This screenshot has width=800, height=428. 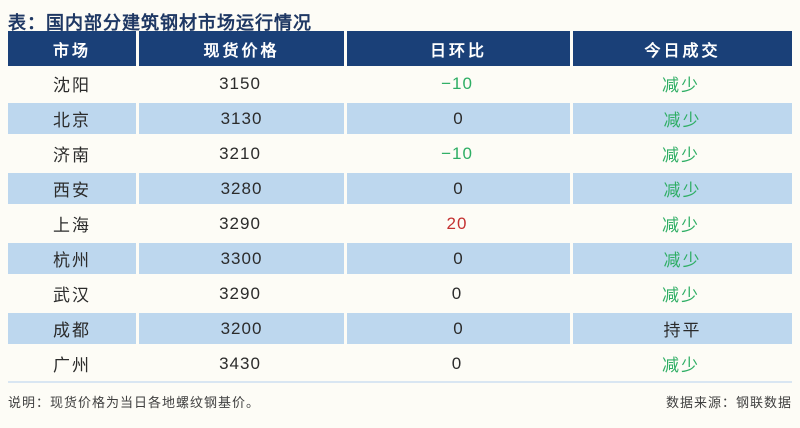 I want to click on market-cell: 广州, so click(x=72, y=365).